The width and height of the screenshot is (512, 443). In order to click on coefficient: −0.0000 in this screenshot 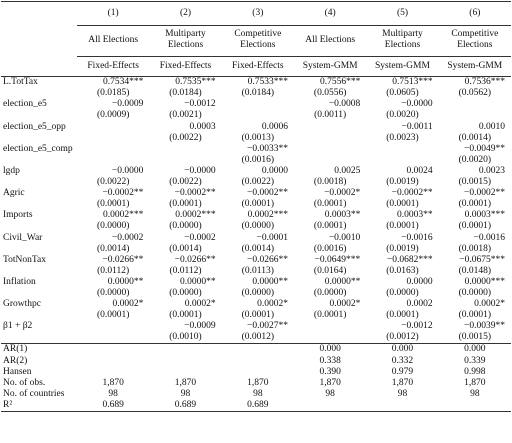, I will do `click(127, 170)`.